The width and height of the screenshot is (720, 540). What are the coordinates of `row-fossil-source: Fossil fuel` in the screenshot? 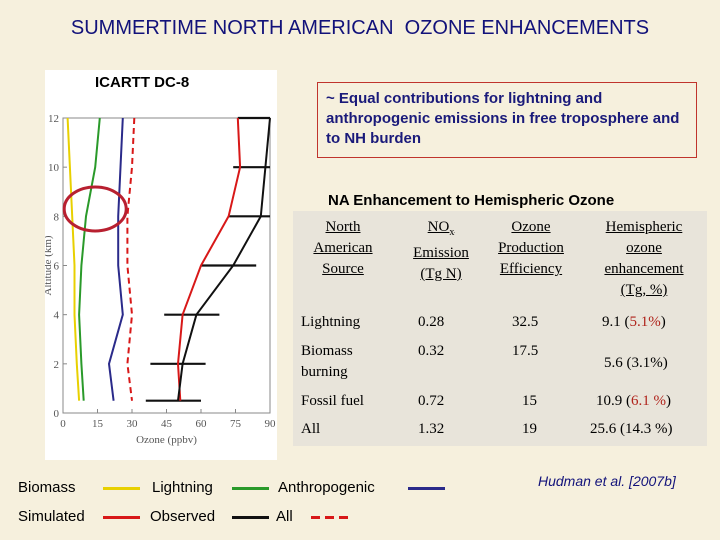 It's located at (332, 401).